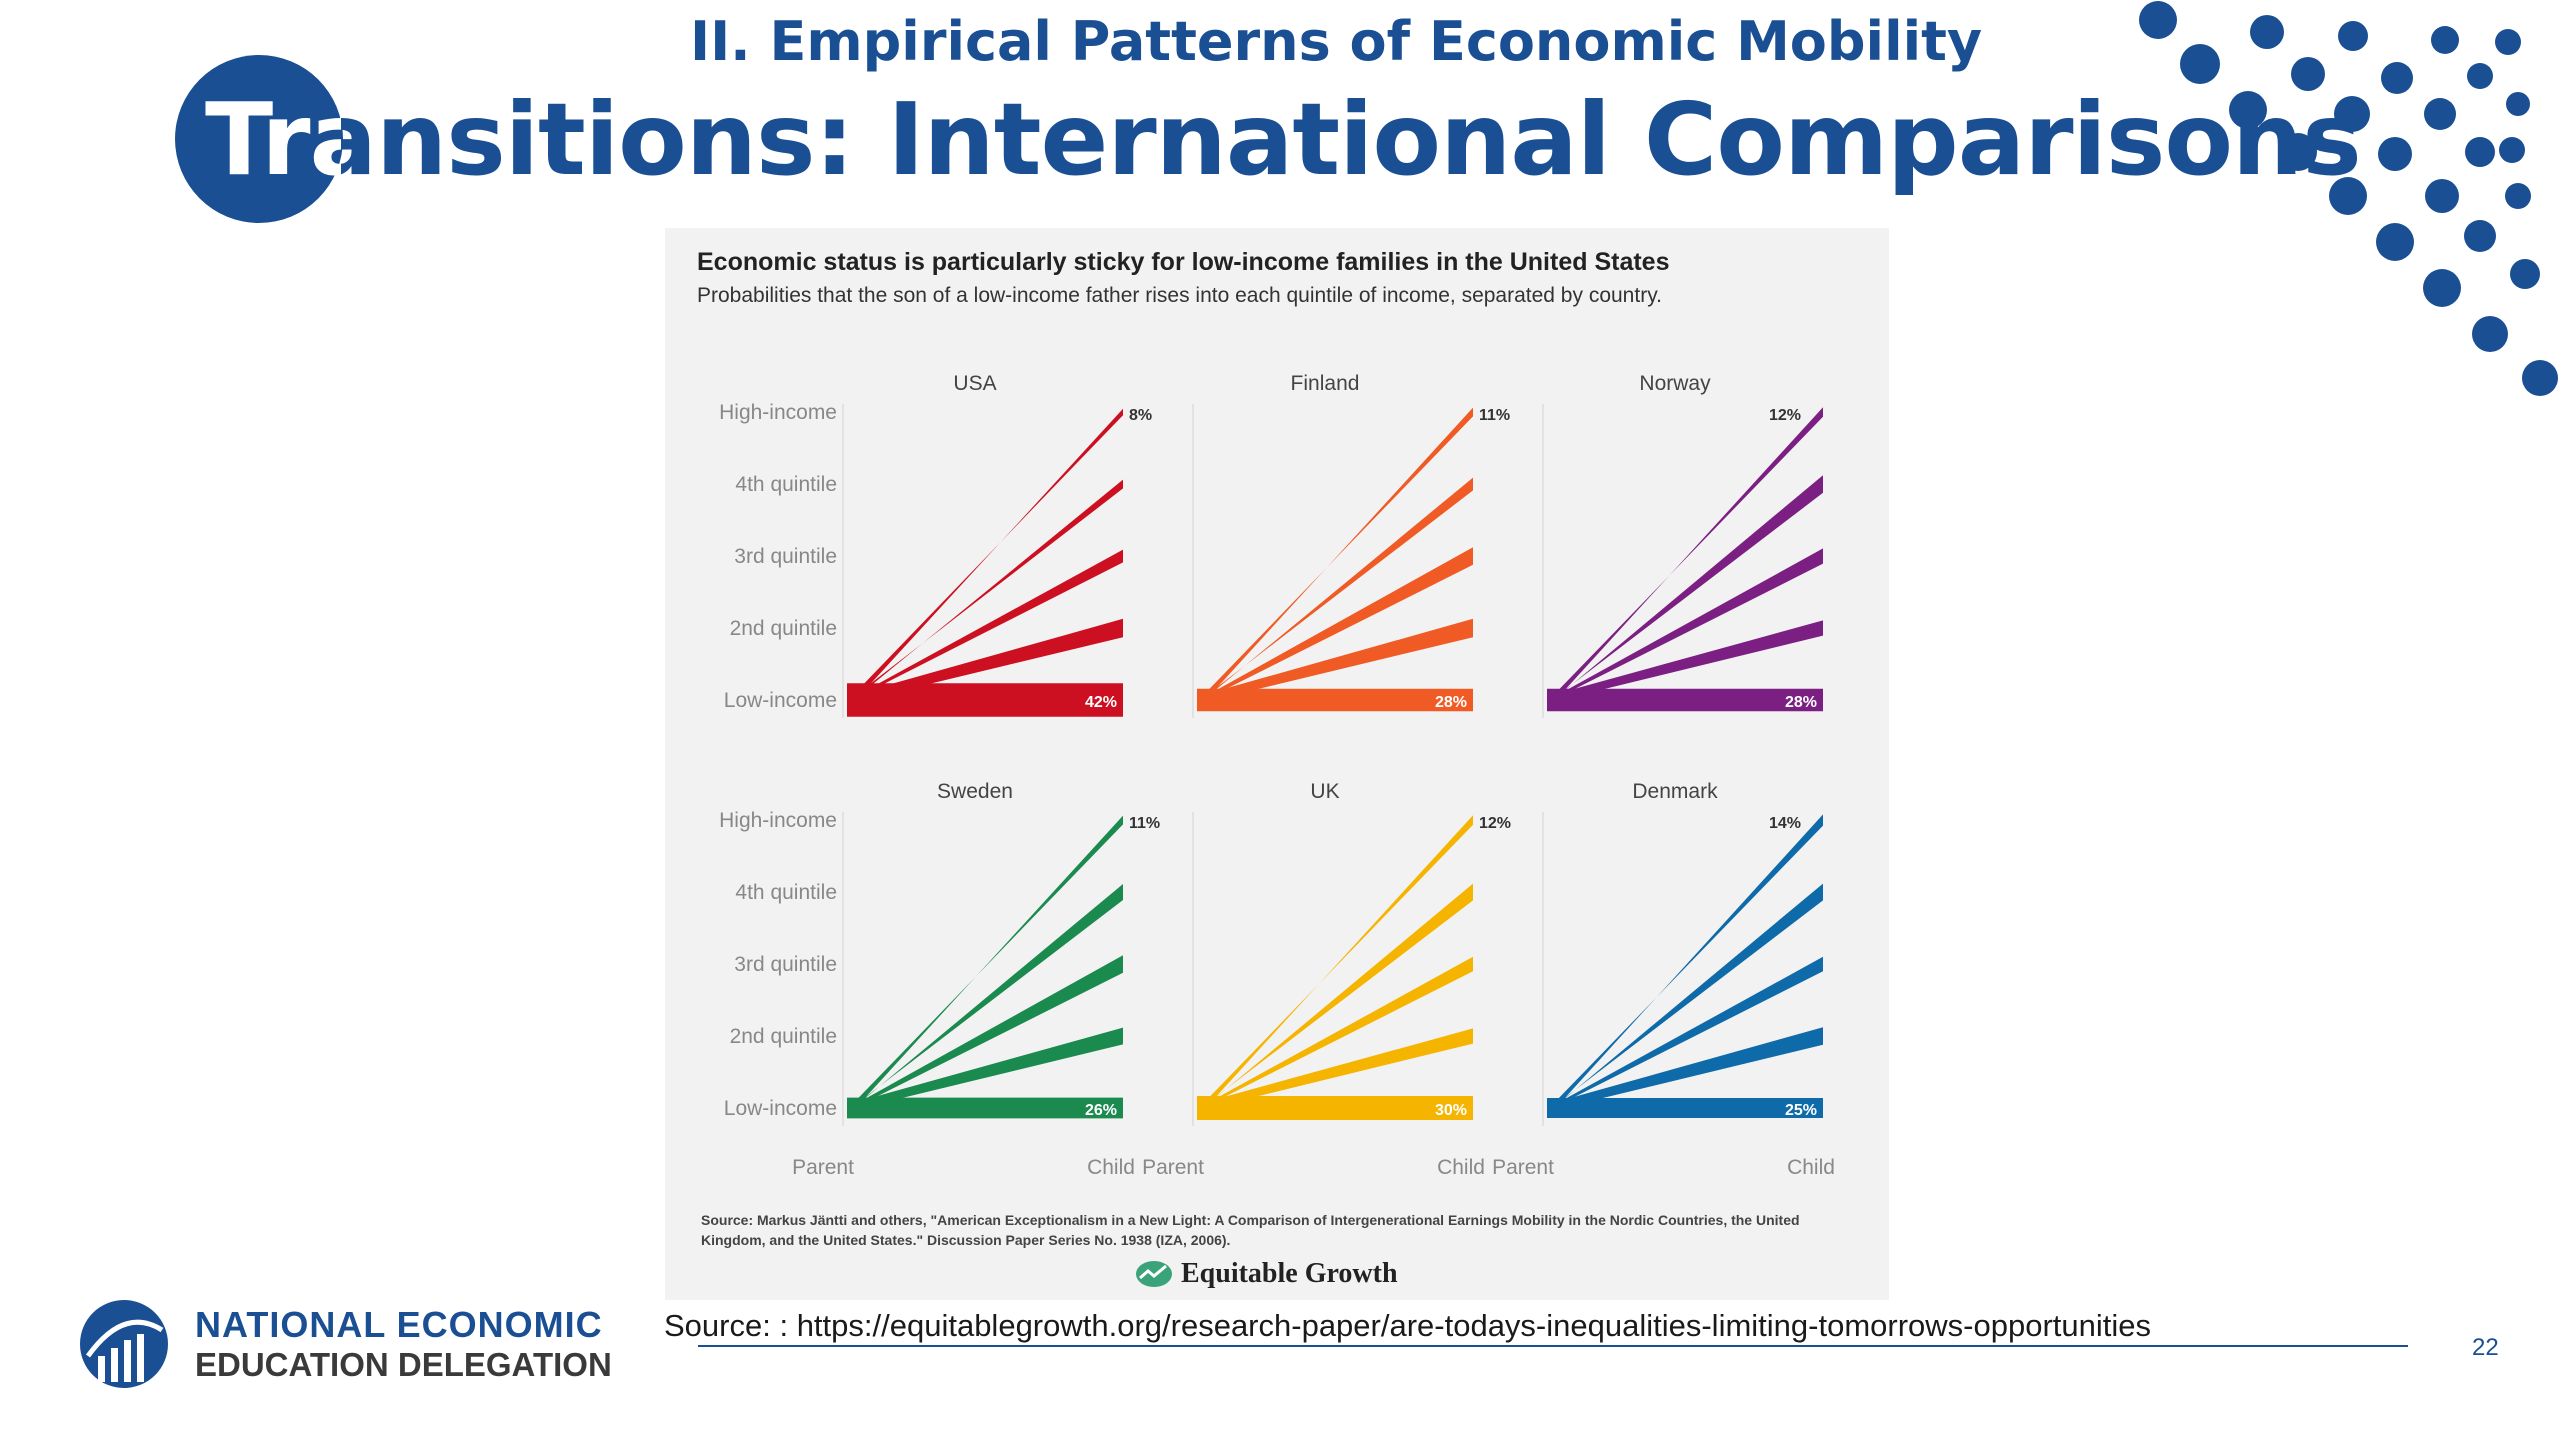 Image resolution: width=2560 pixels, height=1440 pixels. I want to click on org-name-line2: EDUCATION DELEGATION, so click(403, 1364).